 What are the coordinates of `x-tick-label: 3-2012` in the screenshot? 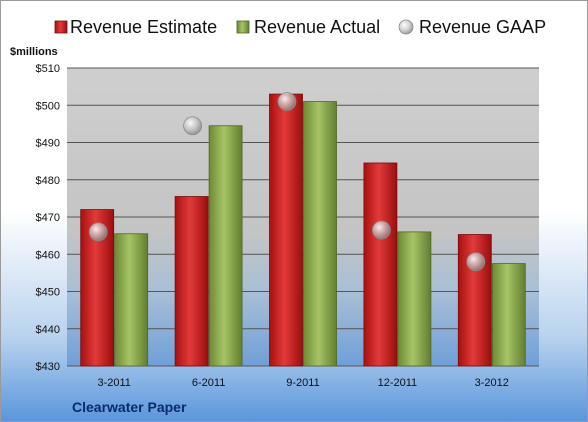 It's located at (492, 383).